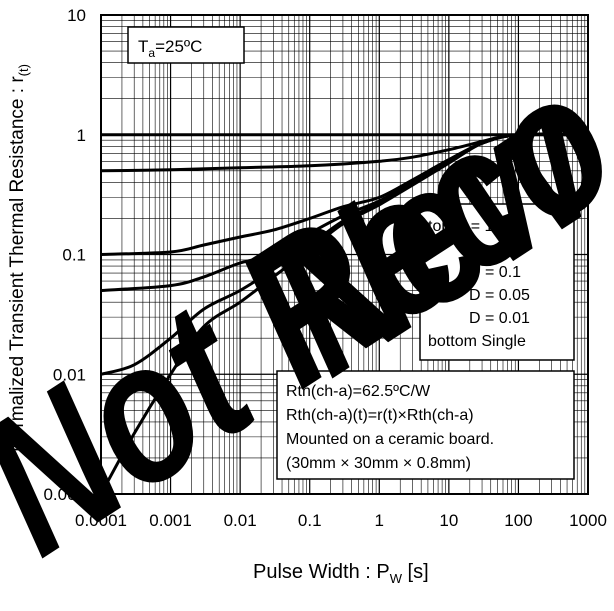  What do you see at coordinates (310, 520) in the screenshot?
I see `x-tick-label: 0.1` at bounding box center [310, 520].